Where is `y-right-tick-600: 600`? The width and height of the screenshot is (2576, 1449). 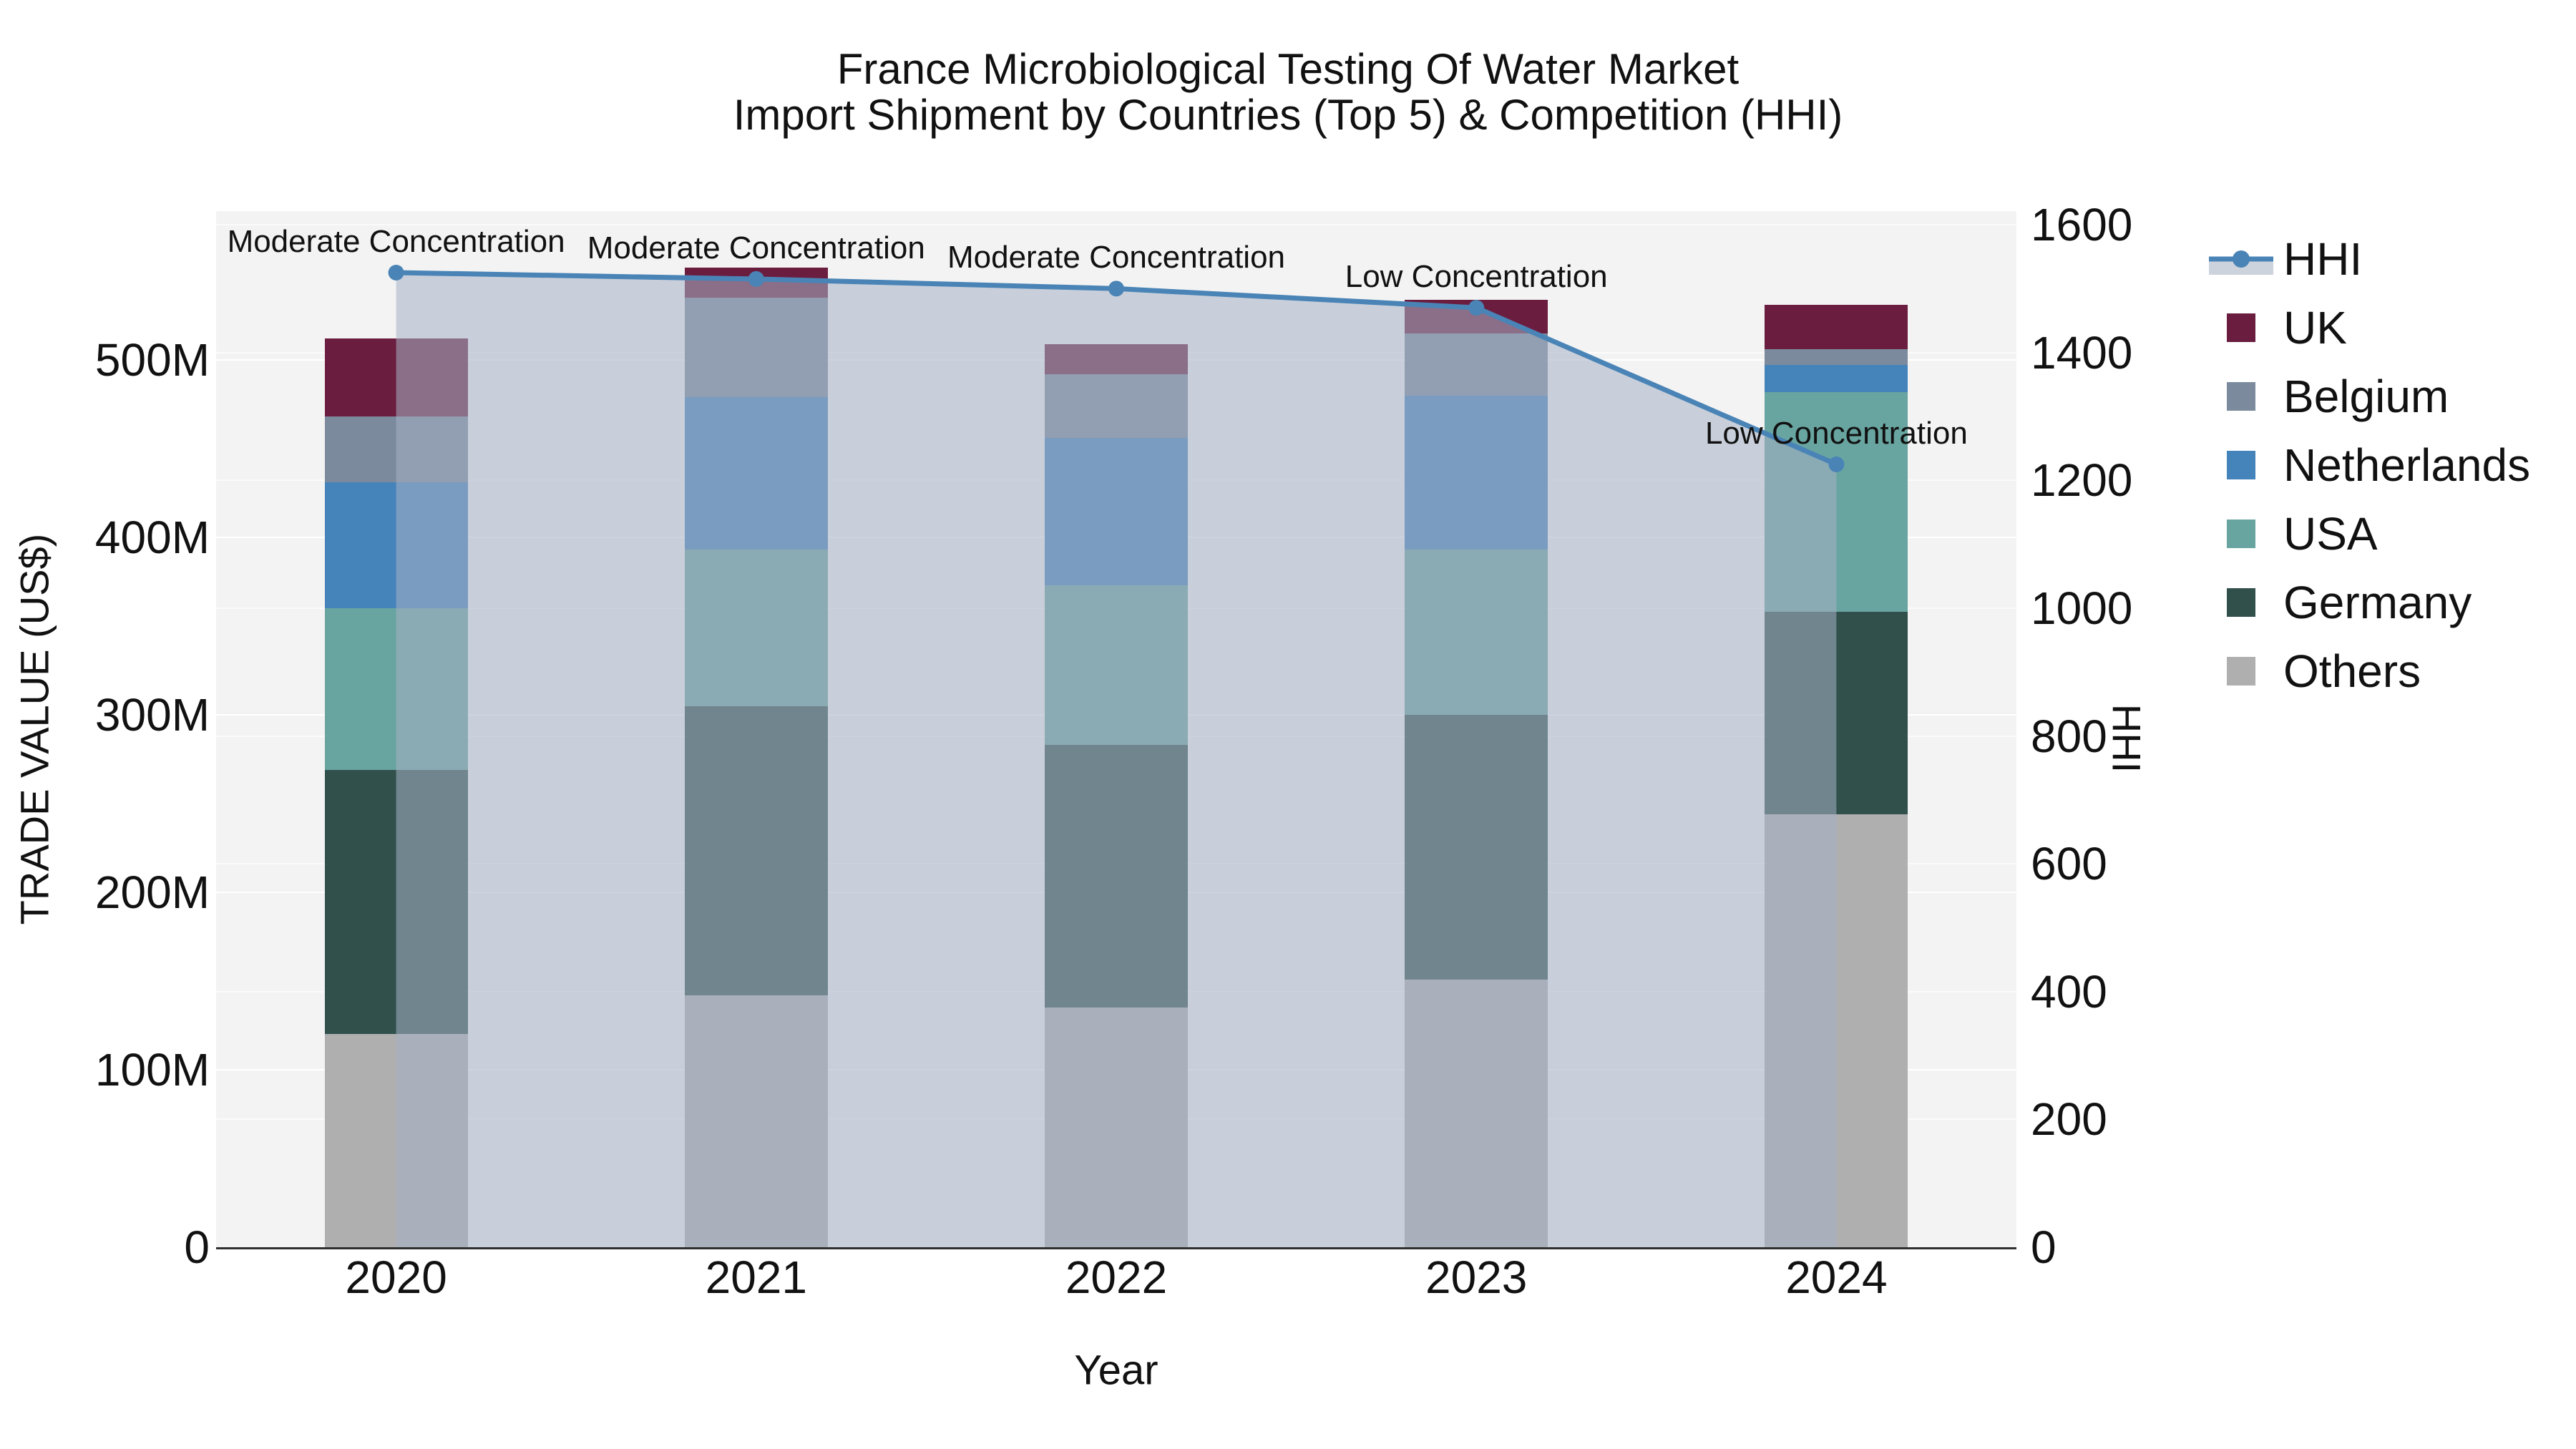 y-right-tick-600: 600 is located at coordinates (2069, 864).